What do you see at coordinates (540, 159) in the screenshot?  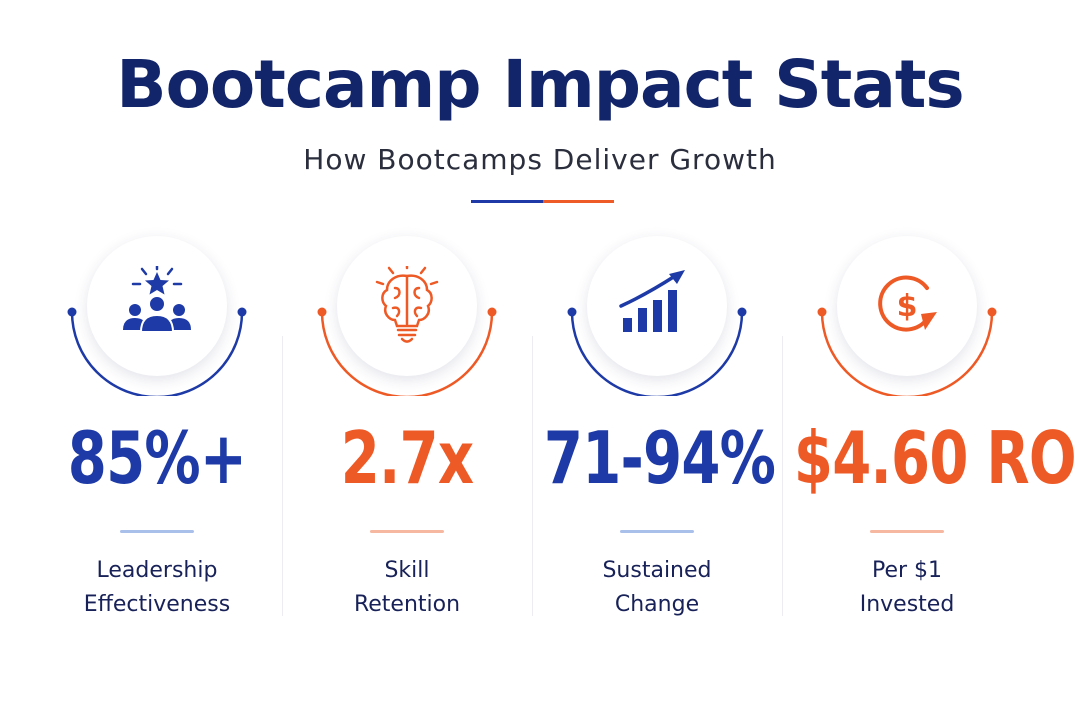 I see `page-subtitle: How Bootcamps Deliver Growth` at bounding box center [540, 159].